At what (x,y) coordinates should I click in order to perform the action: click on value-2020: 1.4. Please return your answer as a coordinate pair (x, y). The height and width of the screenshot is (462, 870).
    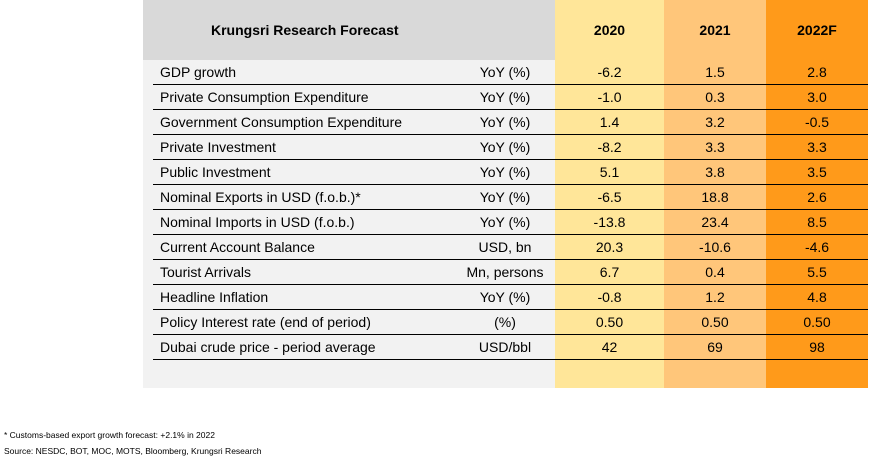
    Looking at the image, I should click on (609, 122).